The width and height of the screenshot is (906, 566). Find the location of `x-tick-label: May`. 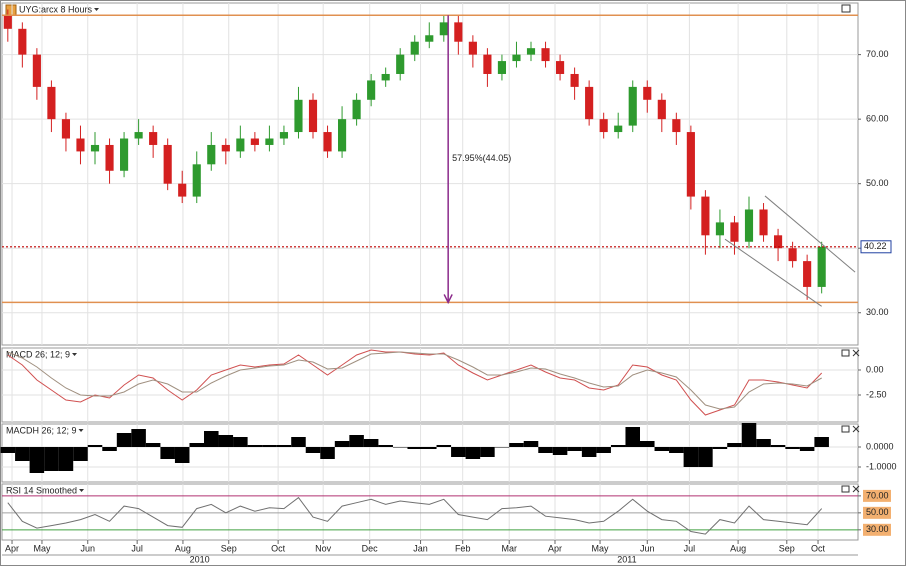

x-tick-label: May is located at coordinates (42, 548).